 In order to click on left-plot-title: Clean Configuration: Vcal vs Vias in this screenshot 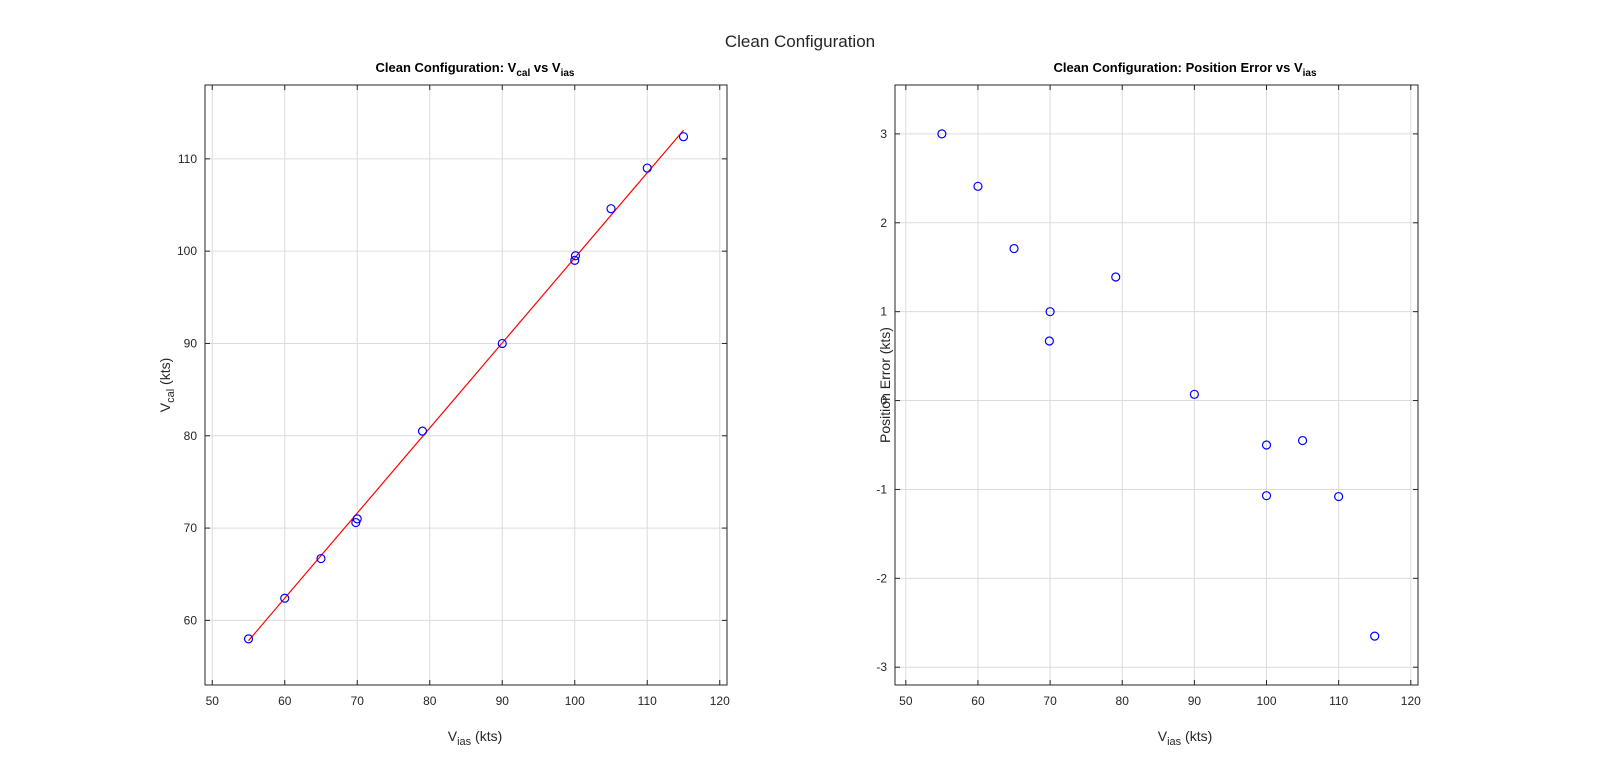, I will do `click(474, 69)`.